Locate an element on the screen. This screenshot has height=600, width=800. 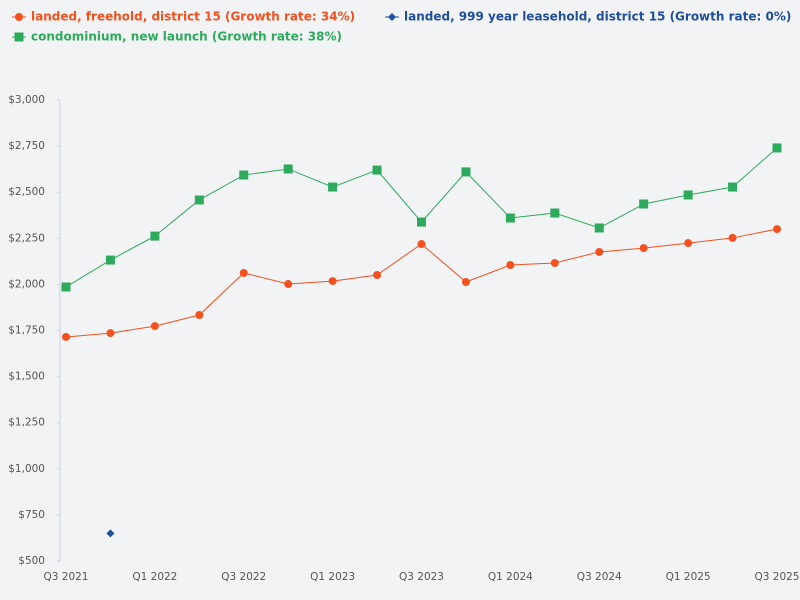
y-tick-label: $500 is located at coordinates (31, 561).